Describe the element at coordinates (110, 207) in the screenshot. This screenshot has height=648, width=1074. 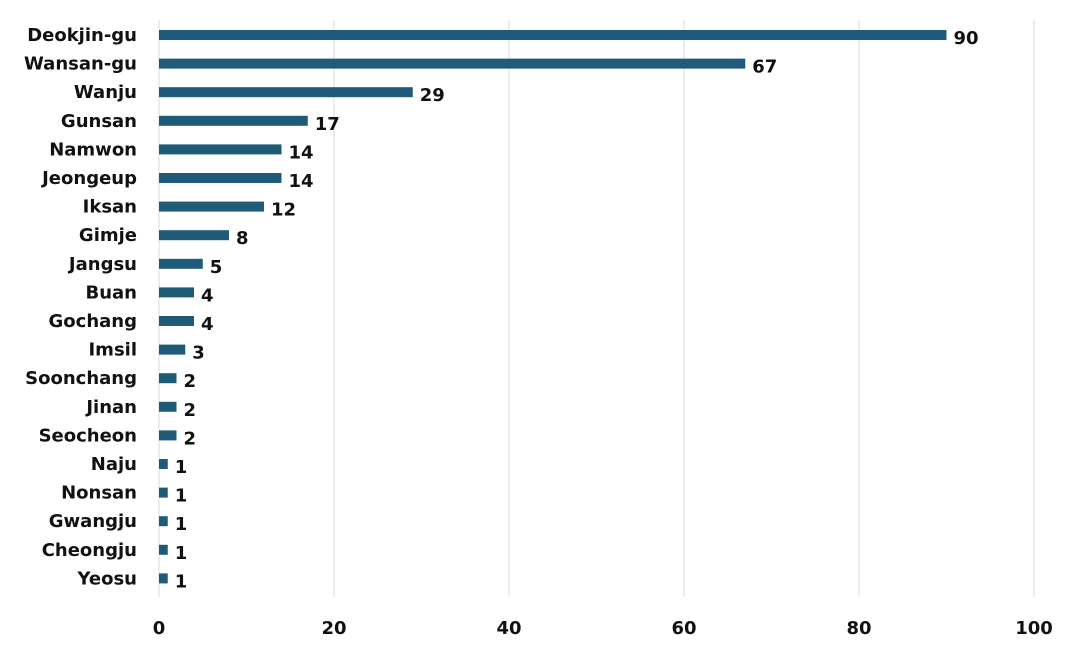
I see `category-label-6: Iksan` at that location.